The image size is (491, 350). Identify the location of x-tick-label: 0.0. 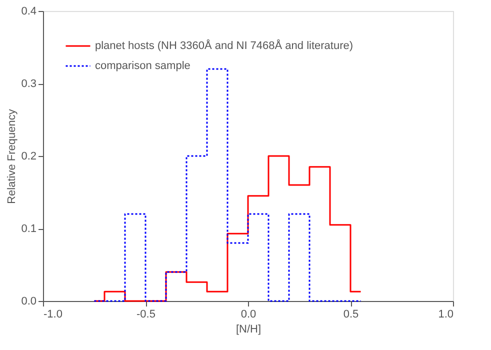
(248, 314).